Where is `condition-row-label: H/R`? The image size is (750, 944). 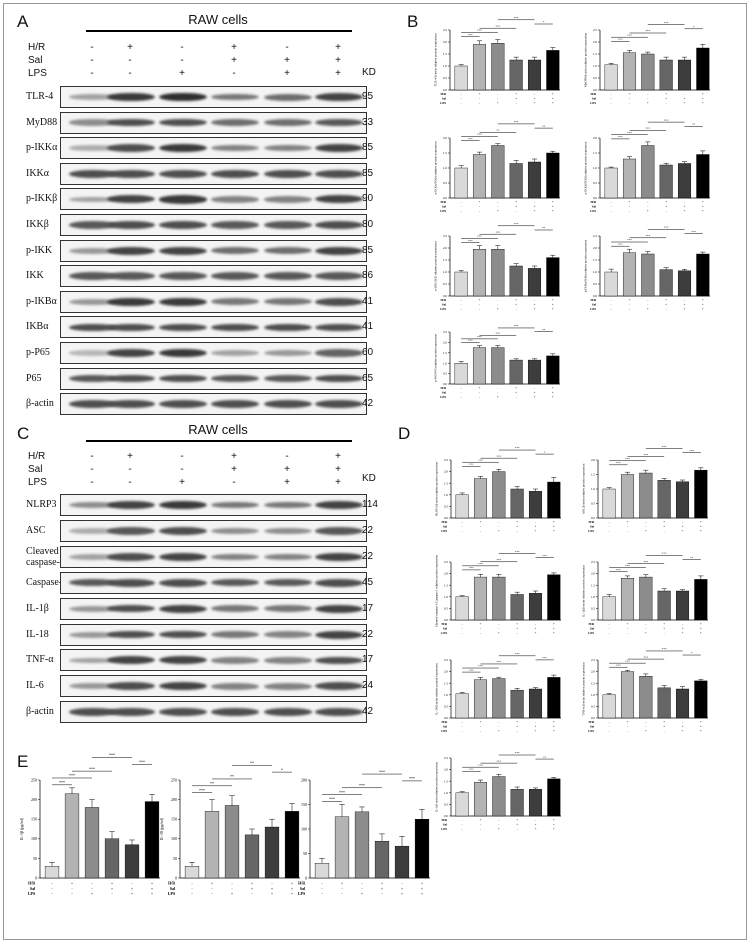
condition-row-label: H/R is located at coordinates (444, 722).